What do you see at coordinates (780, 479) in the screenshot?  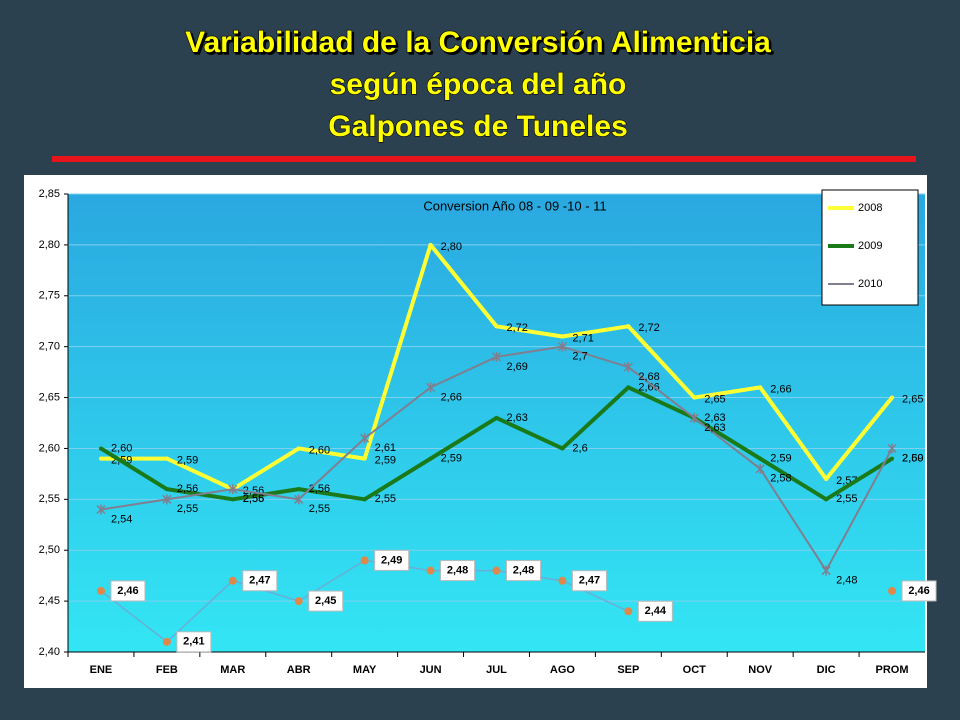 I see `data-label: 2,58` at bounding box center [780, 479].